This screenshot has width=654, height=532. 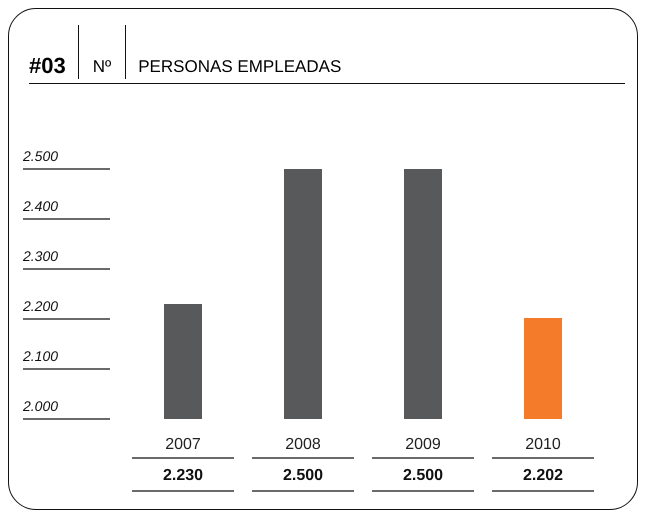 What do you see at coordinates (183, 444) in the screenshot?
I see `x-tick-label: 2007` at bounding box center [183, 444].